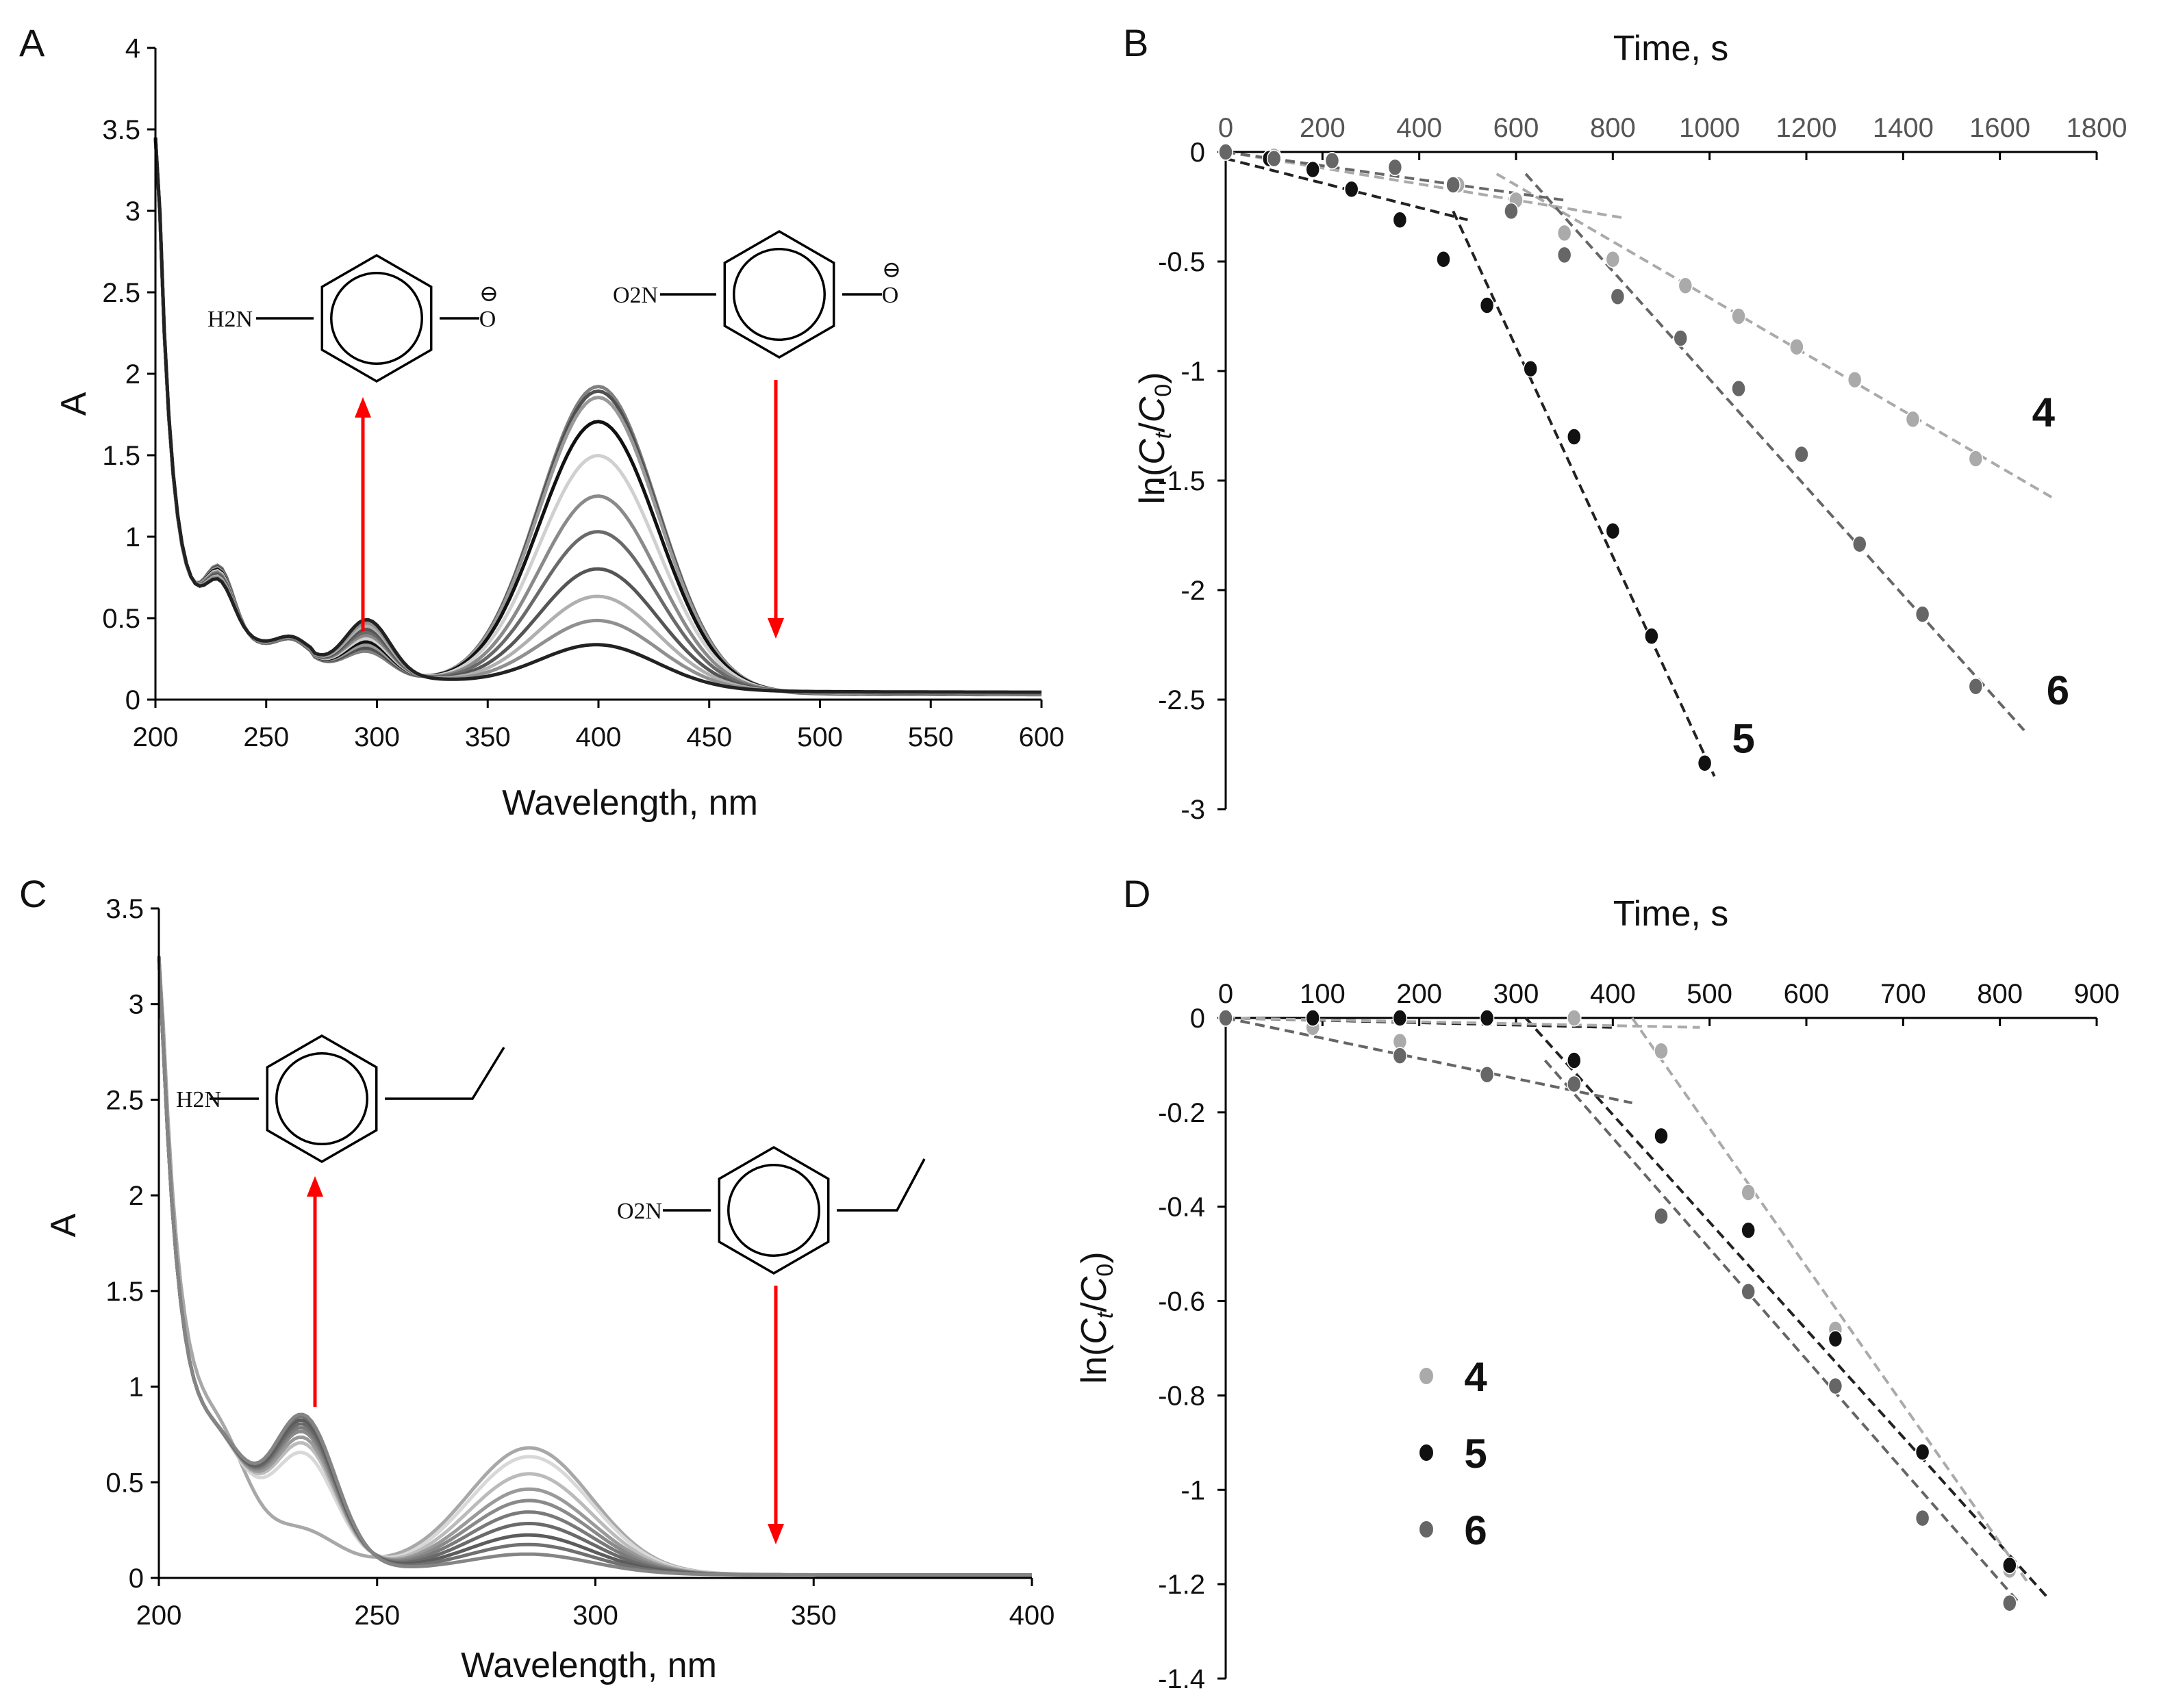 This screenshot has height=1708, width=2159. I want to click on ring-a-product, so click(376, 318).